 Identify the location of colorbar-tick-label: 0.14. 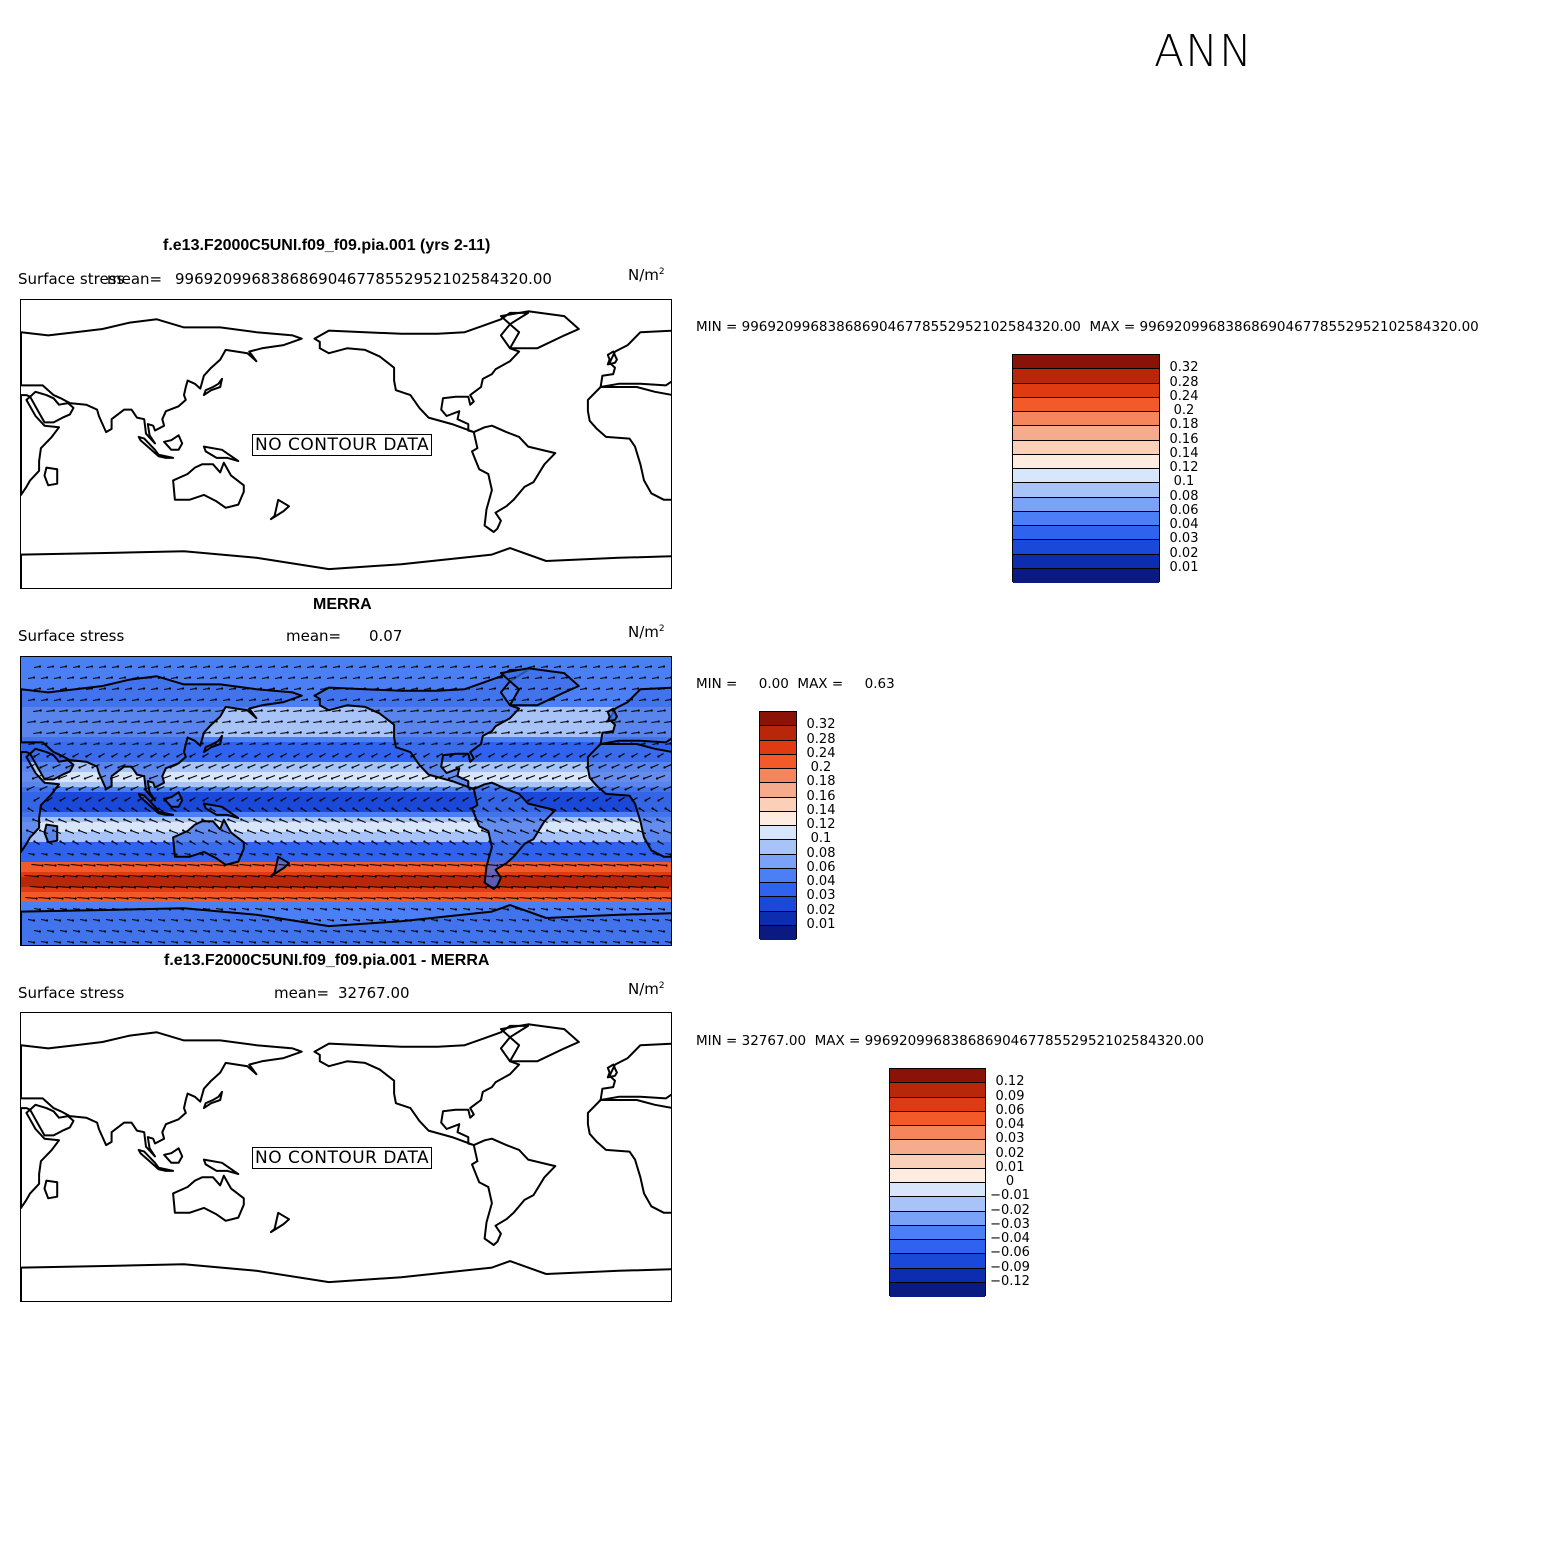
(1184, 453).